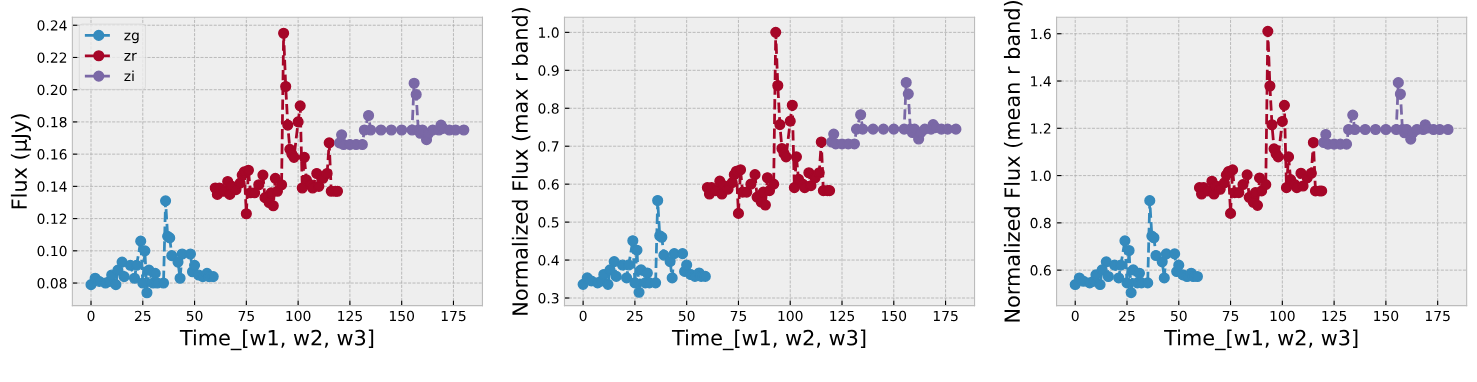 This screenshot has width=1477, height=382. I want to click on y-axis-title: Normalized Flux (max r band), so click(521, 161).